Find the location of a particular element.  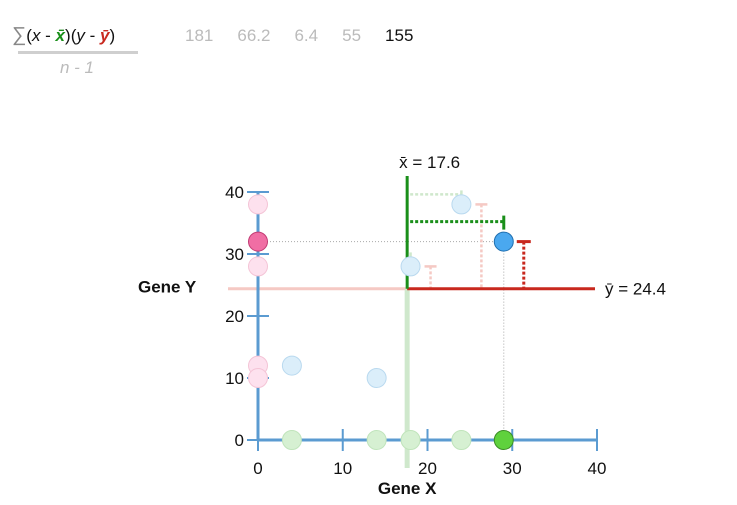

data-point-highlight is located at coordinates (503, 241).